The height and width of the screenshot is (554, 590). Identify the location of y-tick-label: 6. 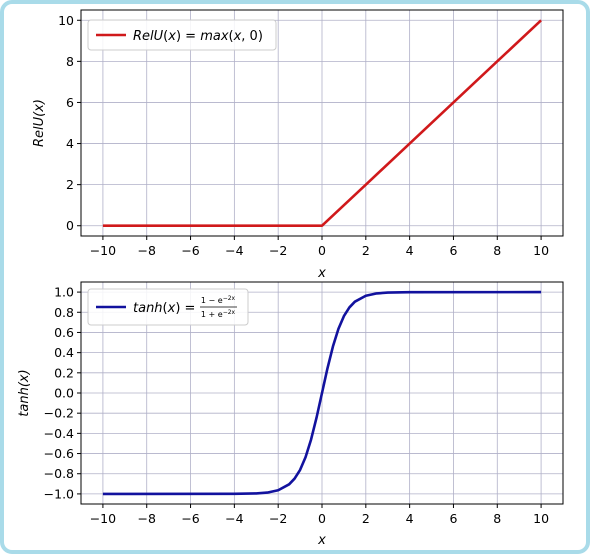
(70, 102).